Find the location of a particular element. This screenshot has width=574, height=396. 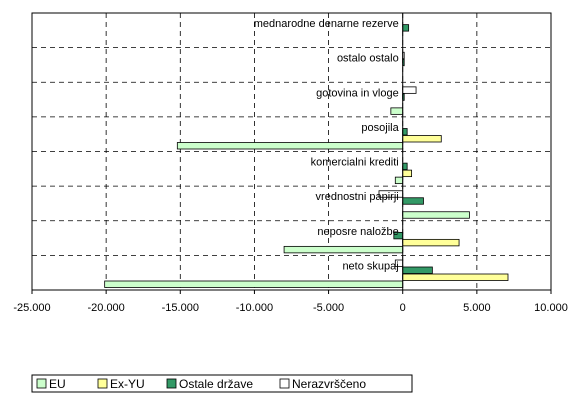

category-label: posojila is located at coordinates (380, 128).